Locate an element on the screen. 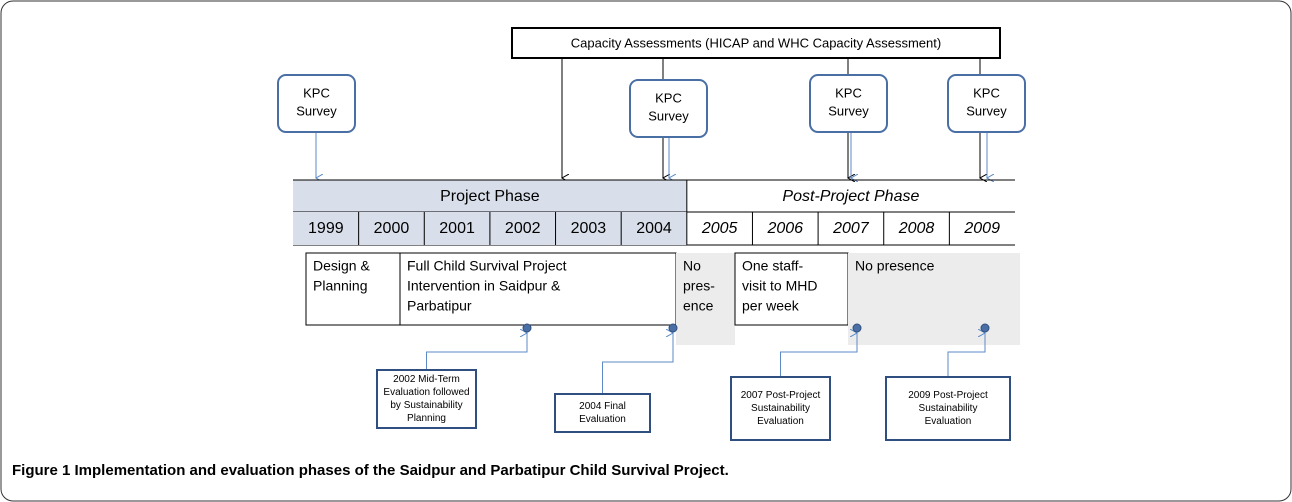  year-label: 1999 is located at coordinates (326, 228).